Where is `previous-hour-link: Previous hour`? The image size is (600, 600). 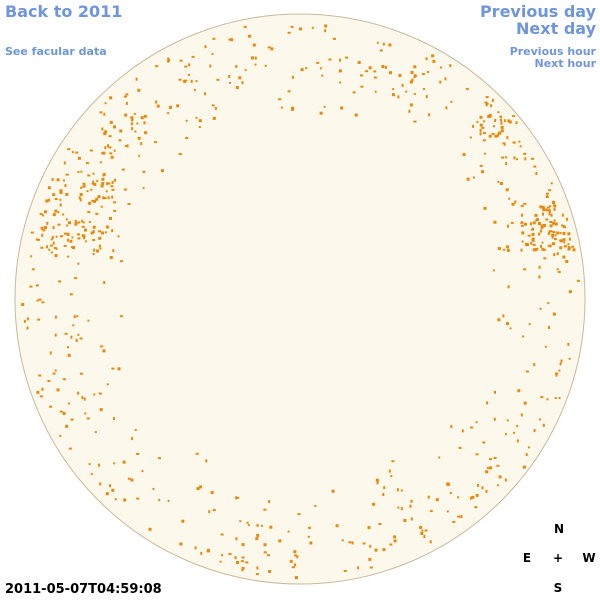 previous-hour-link: Previous hour is located at coordinates (552, 51).